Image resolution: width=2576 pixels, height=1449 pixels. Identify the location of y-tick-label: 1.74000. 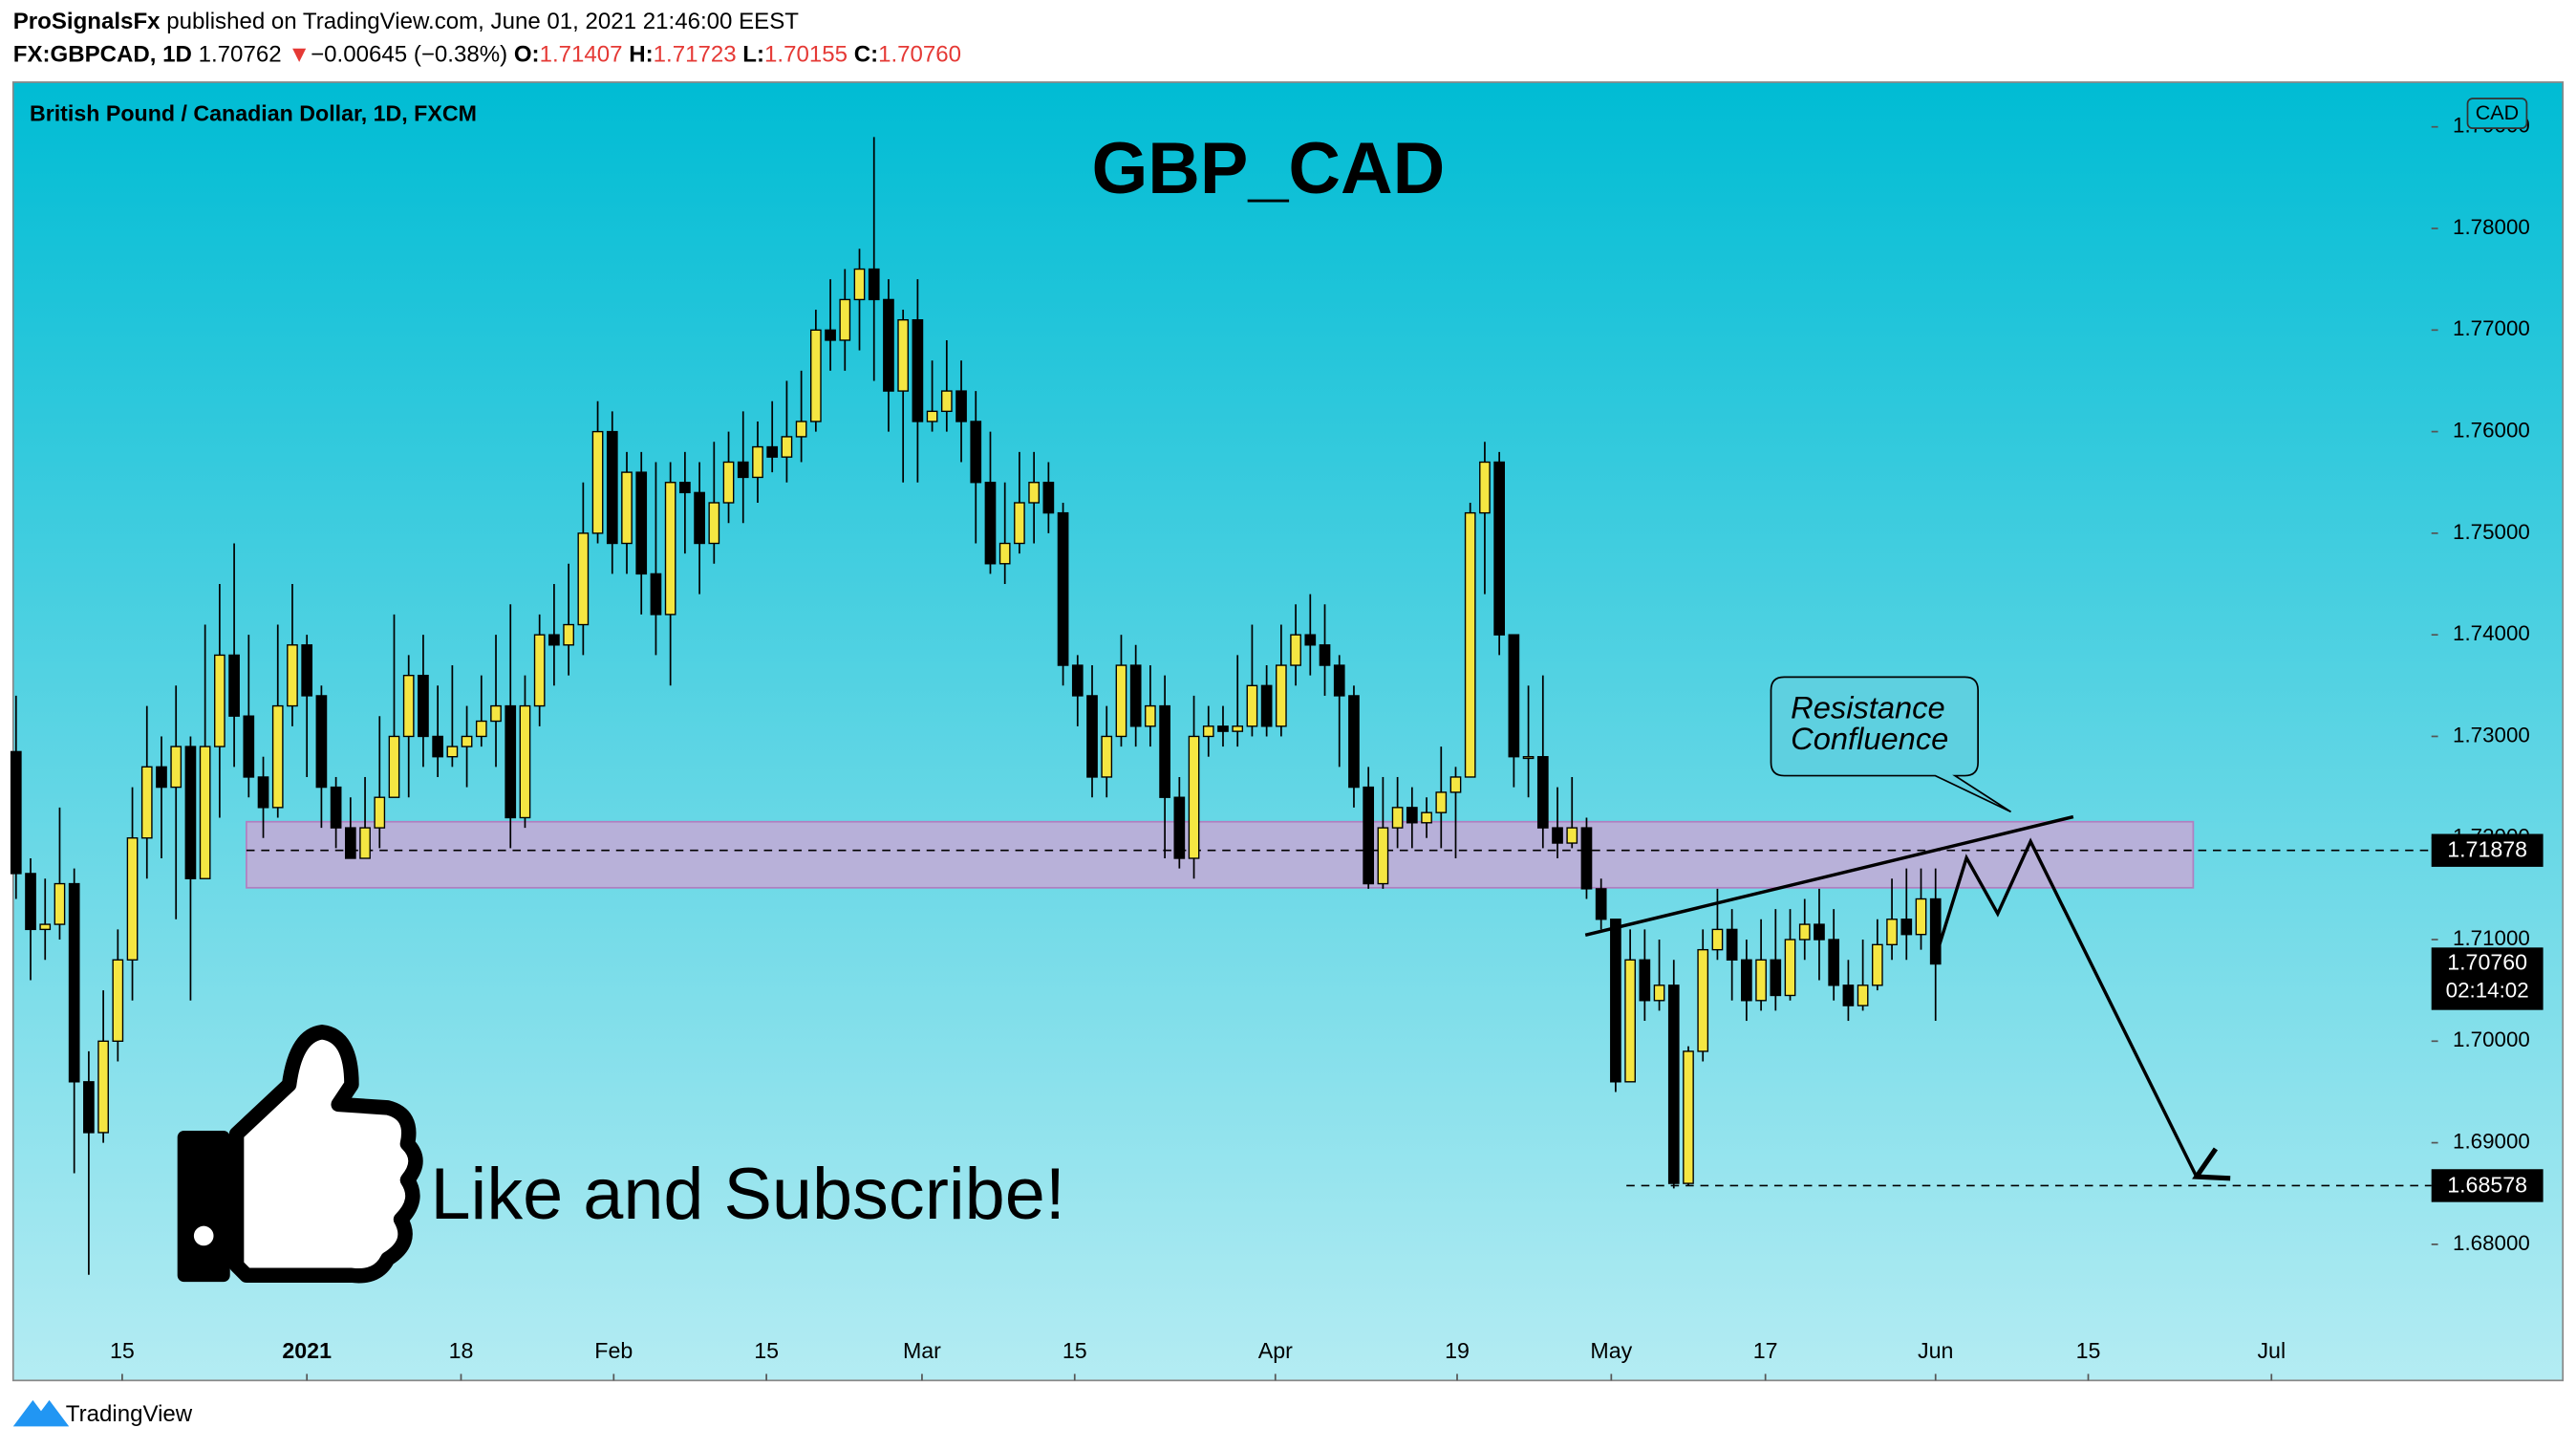
(2491, 633).